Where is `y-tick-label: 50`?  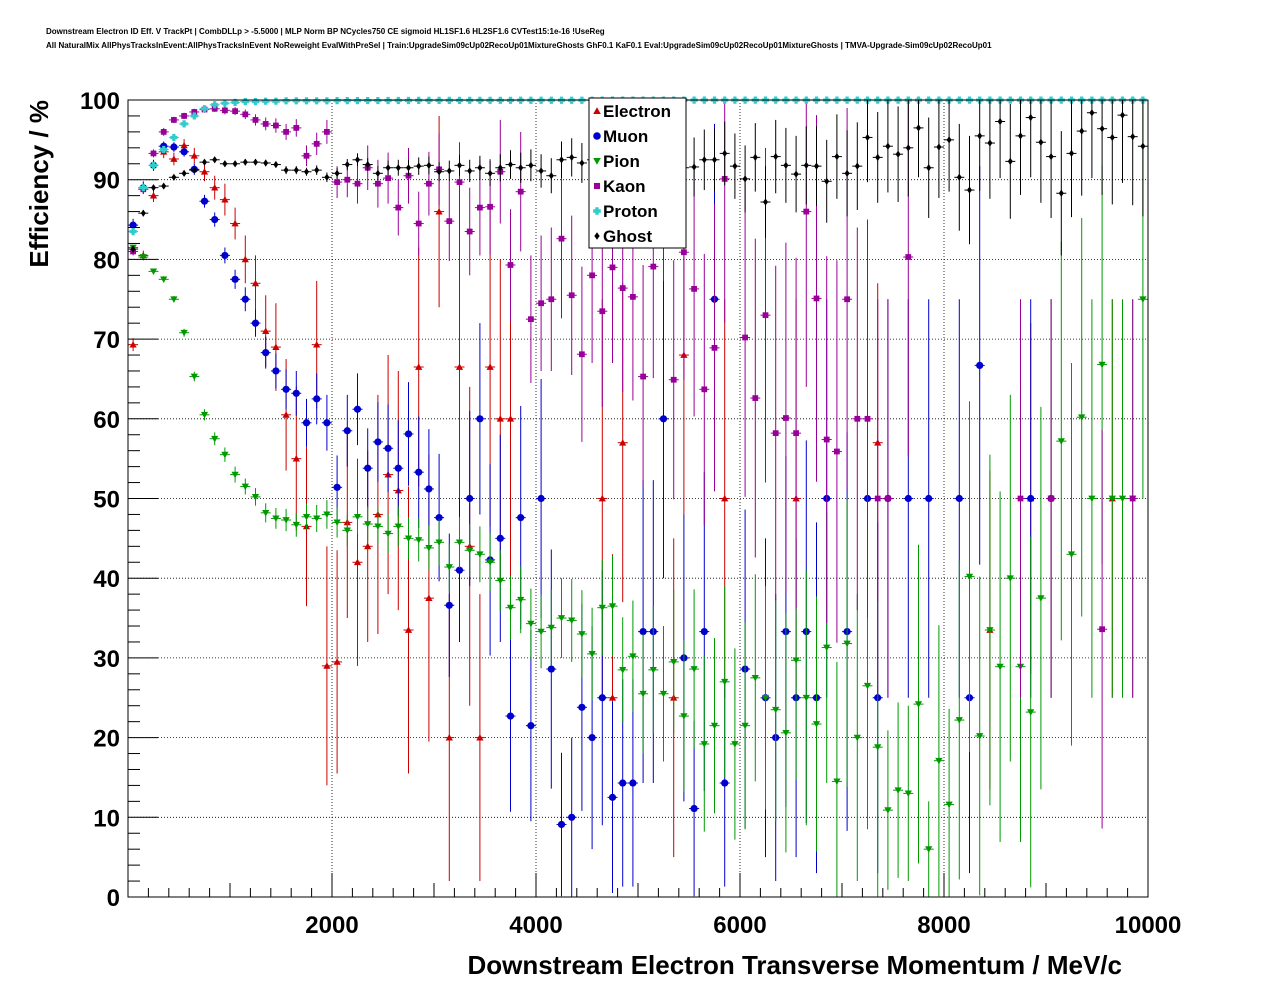
y-tick-label: 50 is located at coordinates (106, 500).